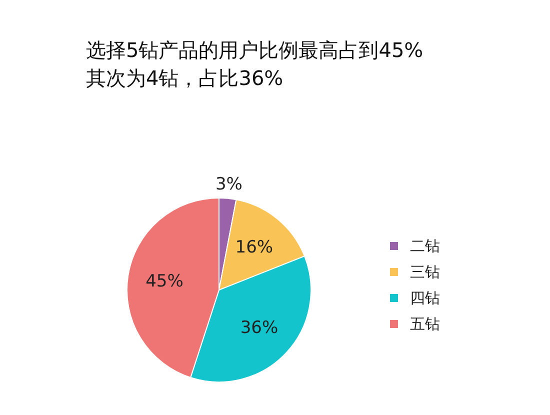 The image size is (550, 415). What do you see at coordinates (254, 247) in the screenshot?
I see `data-label: 16%` at bounding box center [254, 247].